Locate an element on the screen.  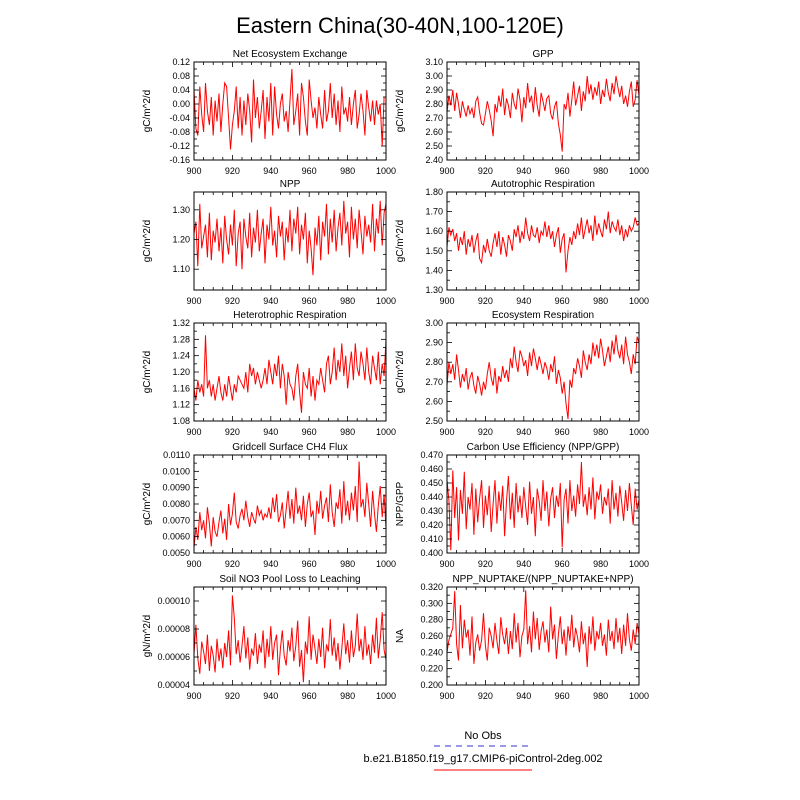
y-axis-label: NPP/GPP is located at coordinates (400, 503).